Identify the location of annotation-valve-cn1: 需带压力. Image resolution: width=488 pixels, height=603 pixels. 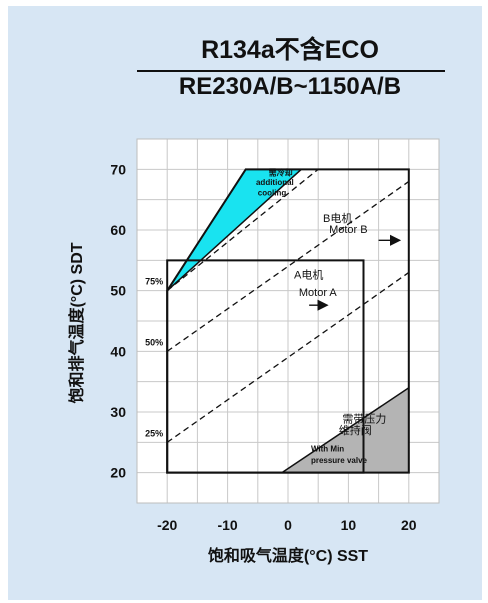
(364, 418).